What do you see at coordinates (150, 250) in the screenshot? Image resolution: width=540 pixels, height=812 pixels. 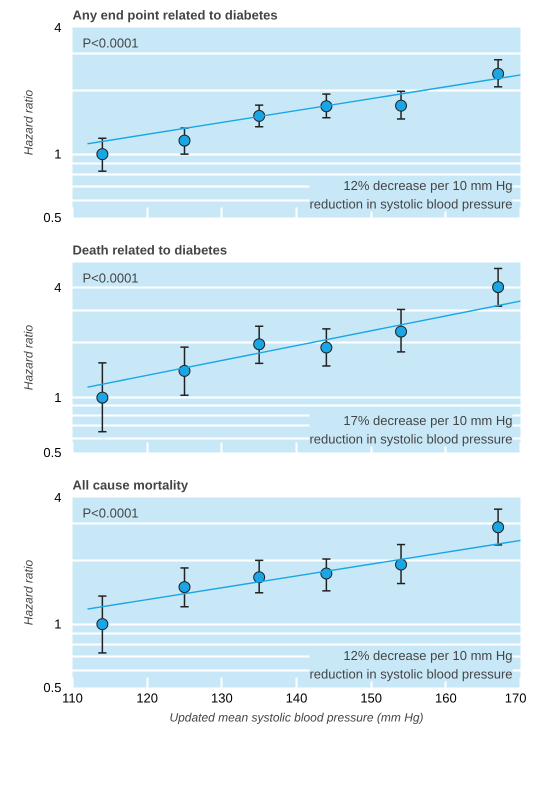 I see `chart-title: Death related to diabetes` at bounding box center [150, 250].